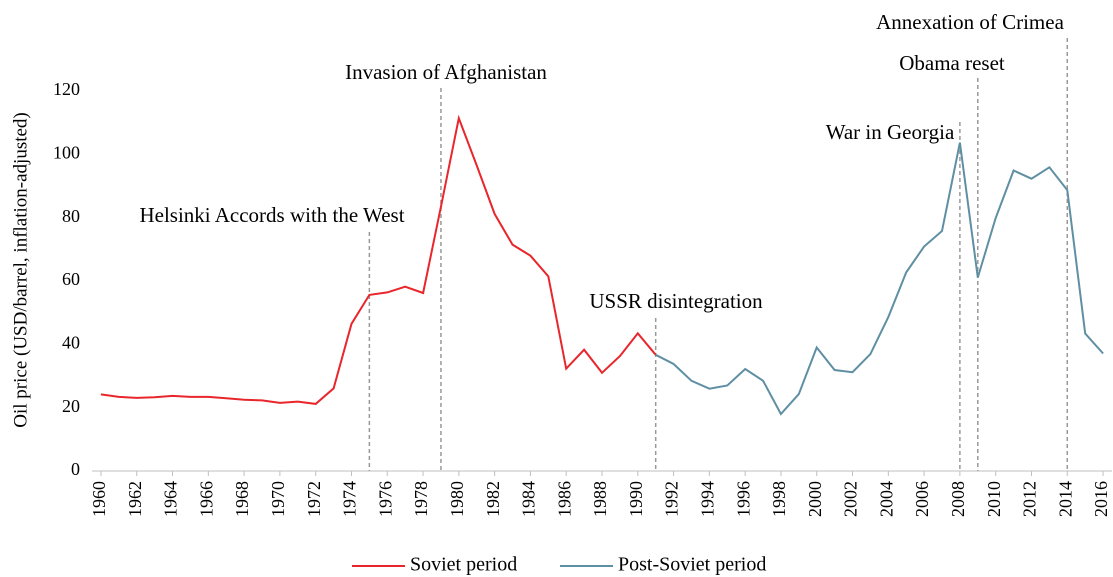 The height and width of the screenshot is (577, 1113). I want to click on y-tick-label: 80, so click(71, 216).